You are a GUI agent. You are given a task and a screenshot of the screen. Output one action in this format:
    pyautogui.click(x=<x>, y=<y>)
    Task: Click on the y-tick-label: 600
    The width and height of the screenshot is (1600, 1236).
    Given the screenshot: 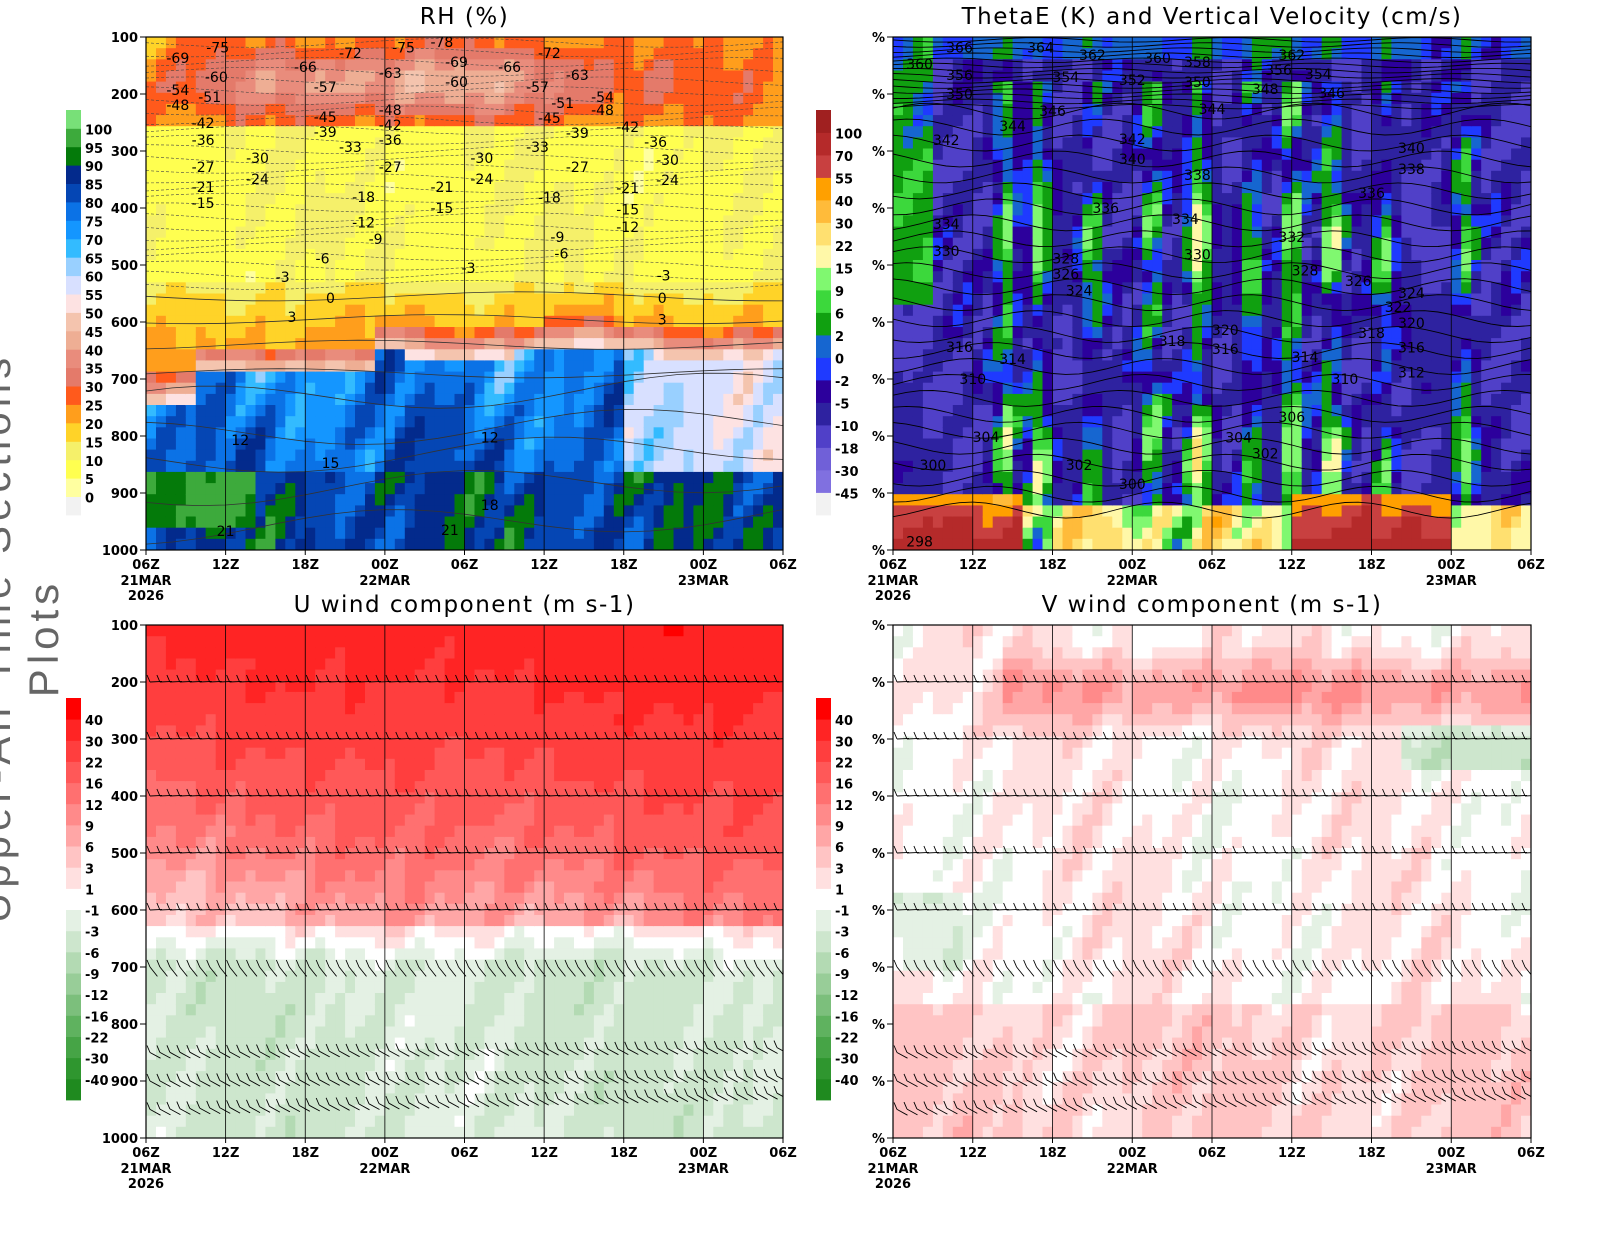 What is the action you would take?
    pyautogui.click(x=124, y=323)
    